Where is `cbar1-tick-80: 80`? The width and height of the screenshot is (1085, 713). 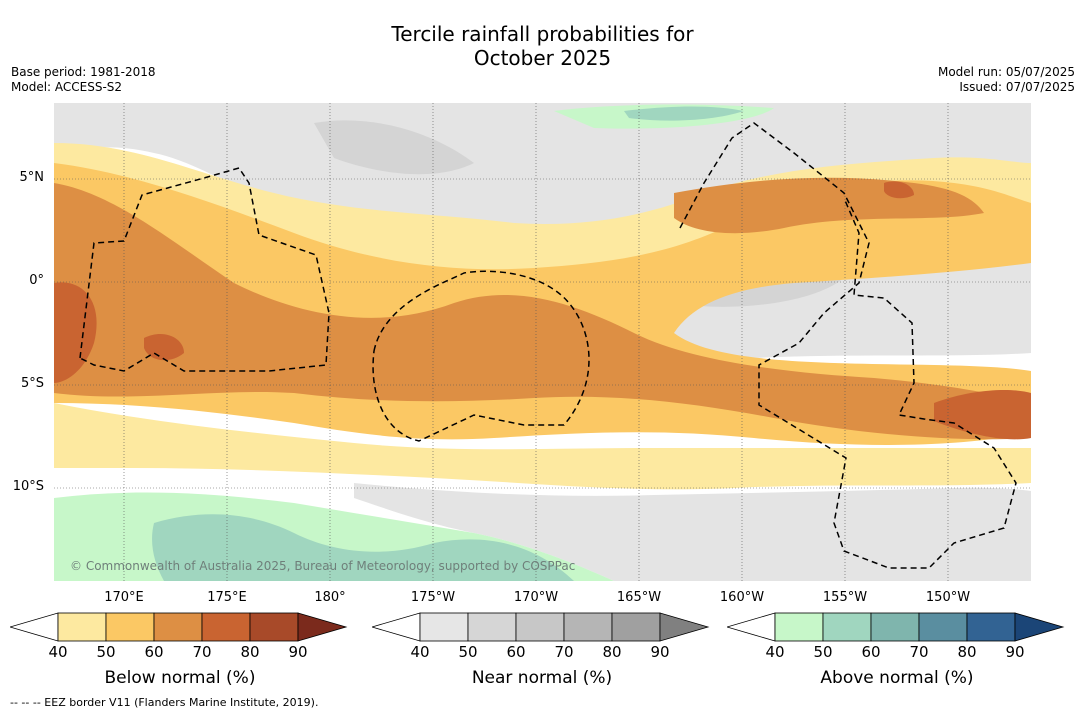 cbar1-tick-80: 80 is located at coordinates (250, 652).